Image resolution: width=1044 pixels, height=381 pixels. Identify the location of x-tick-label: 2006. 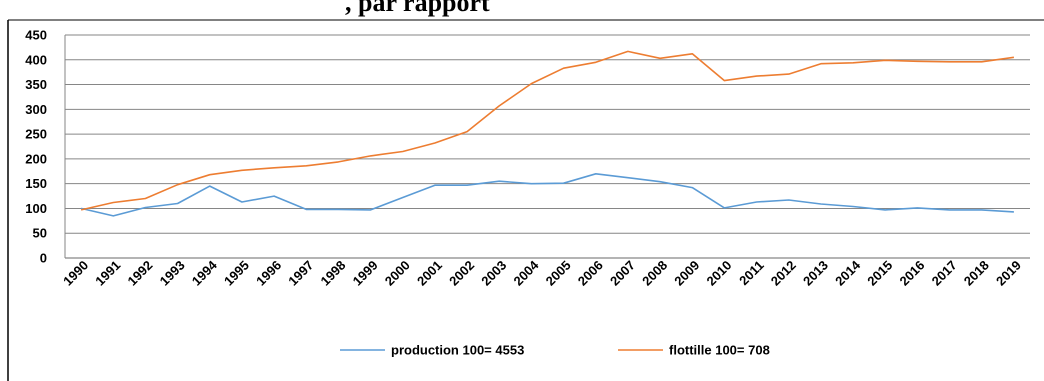
(590, 273).